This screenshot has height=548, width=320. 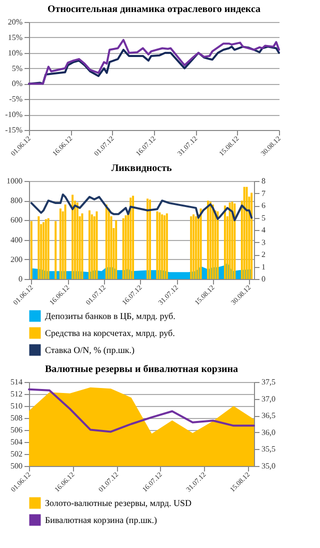 I want to click on y-tick-label: 0%, so click(x=17, y=83).